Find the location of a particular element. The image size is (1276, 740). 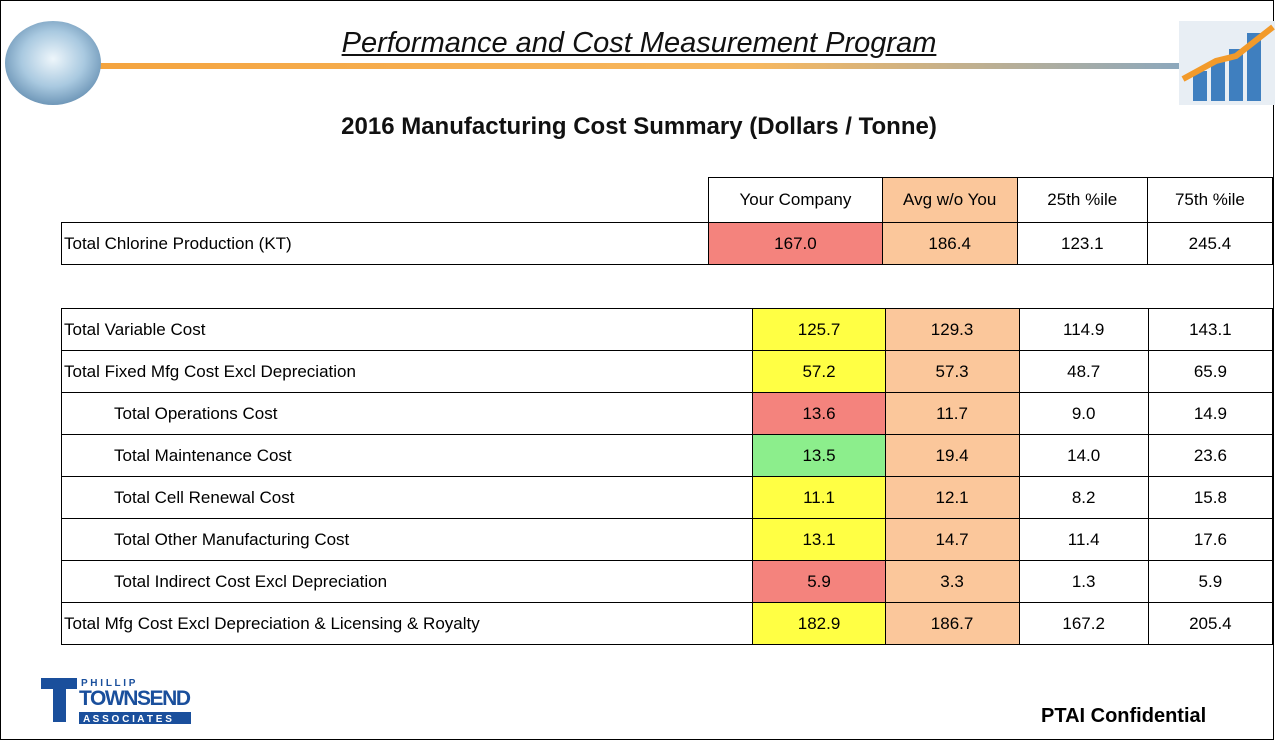

cost-row: Total Operations Cost 13.6 11.7 9.0 14.9 is located at coordinates (667, 413).